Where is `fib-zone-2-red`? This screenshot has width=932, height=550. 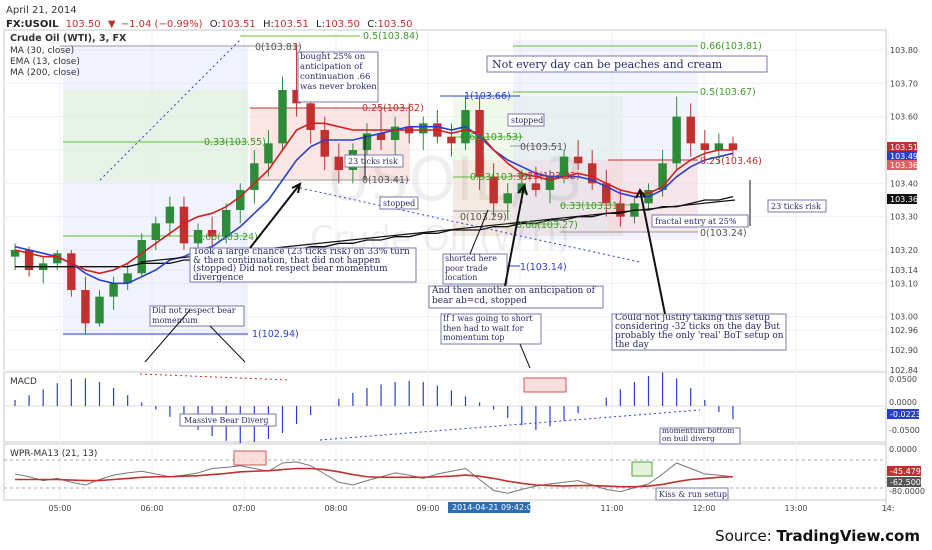
fib-zone-2-red is located at coordinates (330, 144).